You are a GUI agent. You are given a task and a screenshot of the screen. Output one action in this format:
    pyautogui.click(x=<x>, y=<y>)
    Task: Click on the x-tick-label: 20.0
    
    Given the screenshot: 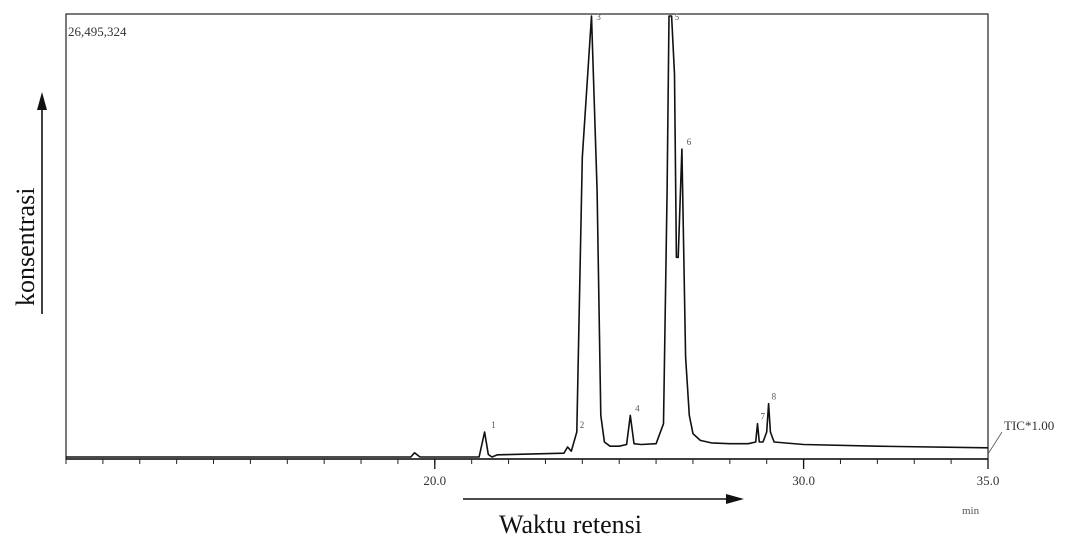 What is the action you would take?
    pyautogui.click(x=434, y=480)
    